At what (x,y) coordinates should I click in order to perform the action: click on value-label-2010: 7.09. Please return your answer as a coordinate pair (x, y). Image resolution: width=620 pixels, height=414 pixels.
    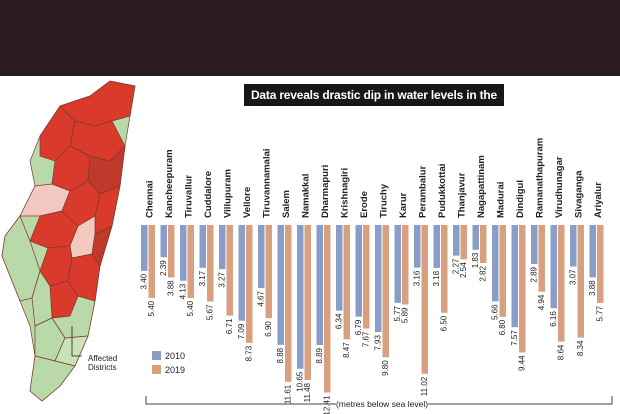
    Looking at the image, I should click on (241, 331).